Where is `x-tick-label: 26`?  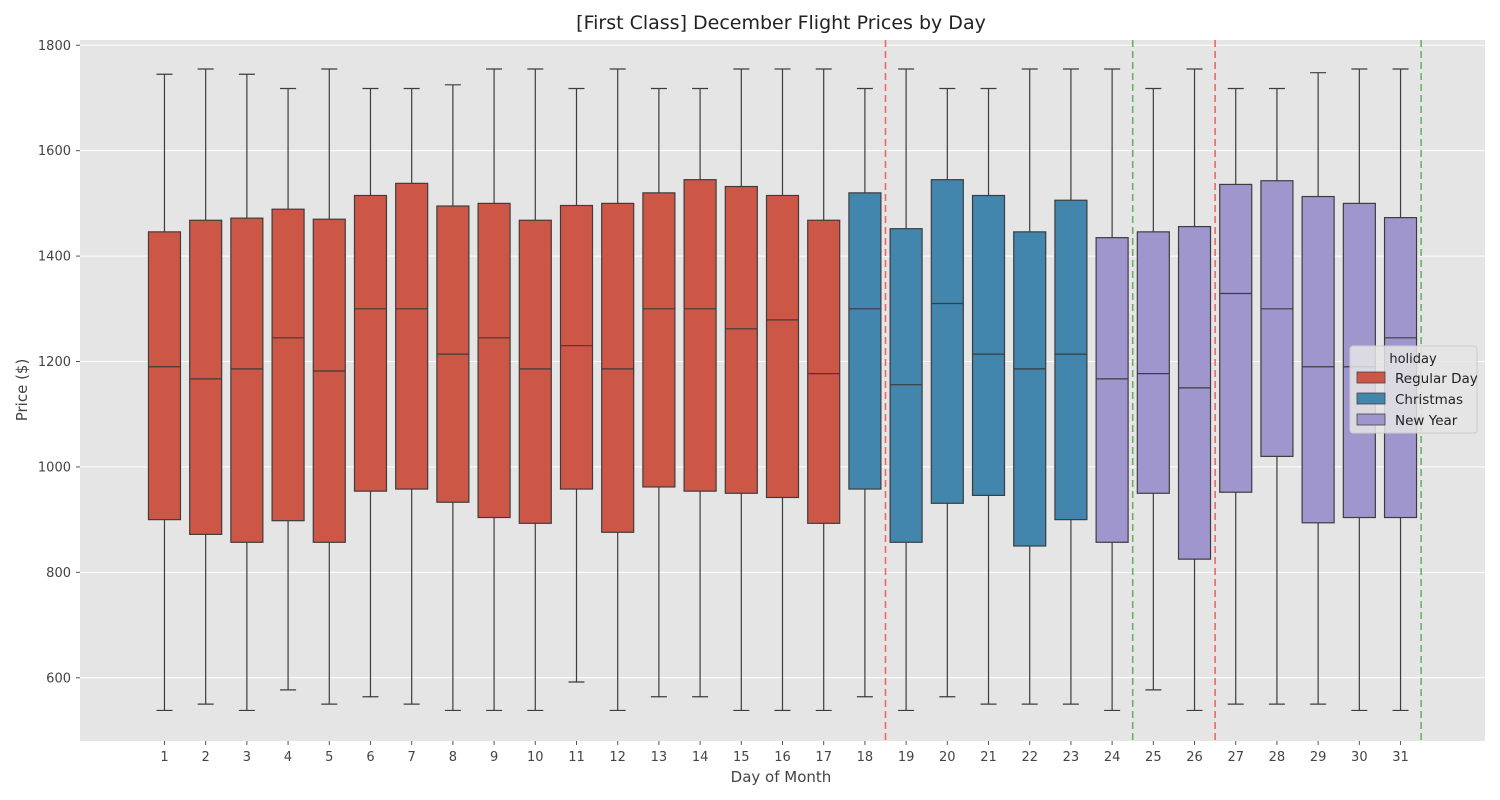 x-tick-label: 26 is located at coordinates (1194, 757).